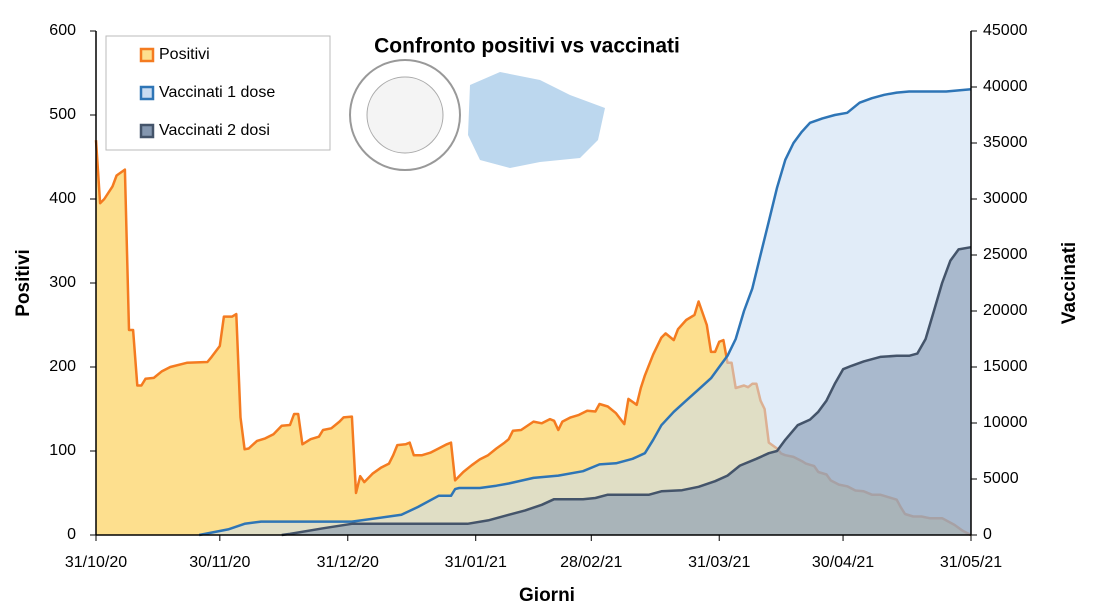 The width and height of the screenshot is (1099, 612). What do you see at coordinates (1005, 198) in the screenshot?
I see `y2-tick-label: 30000` at bounding box center [1005, 198].